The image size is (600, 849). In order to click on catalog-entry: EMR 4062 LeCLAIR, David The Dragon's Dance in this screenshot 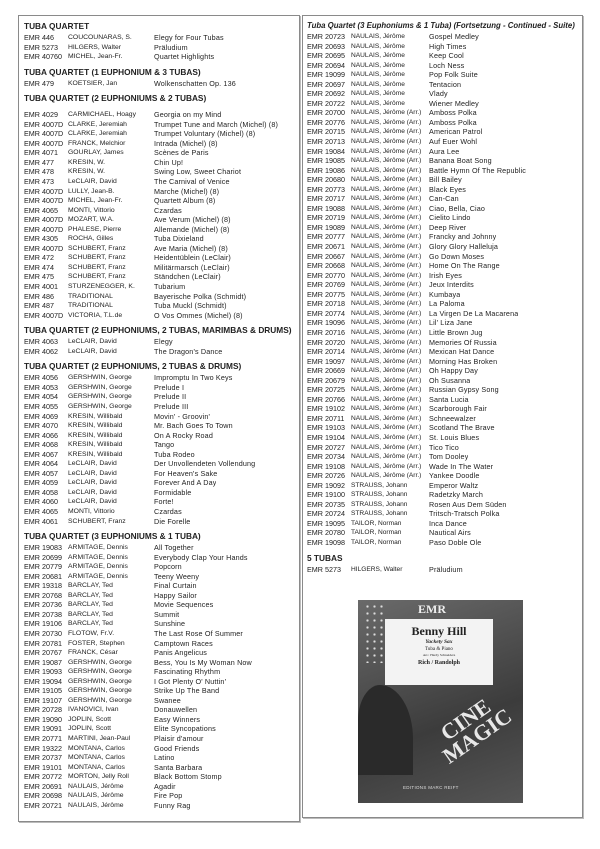, I will do `click(161, 352)`.